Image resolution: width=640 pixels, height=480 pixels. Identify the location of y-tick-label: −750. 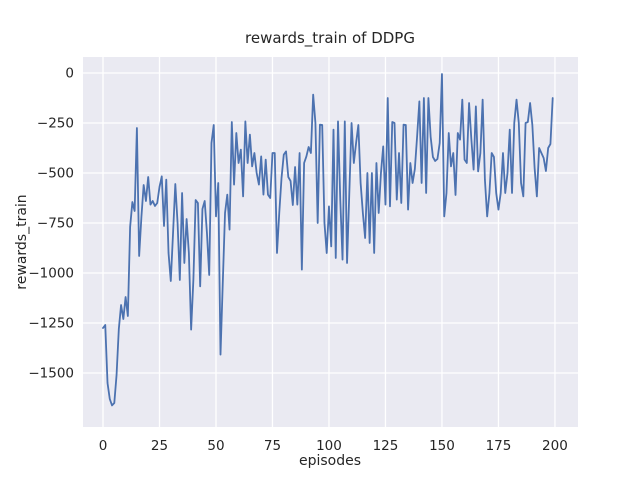
(55, 224).